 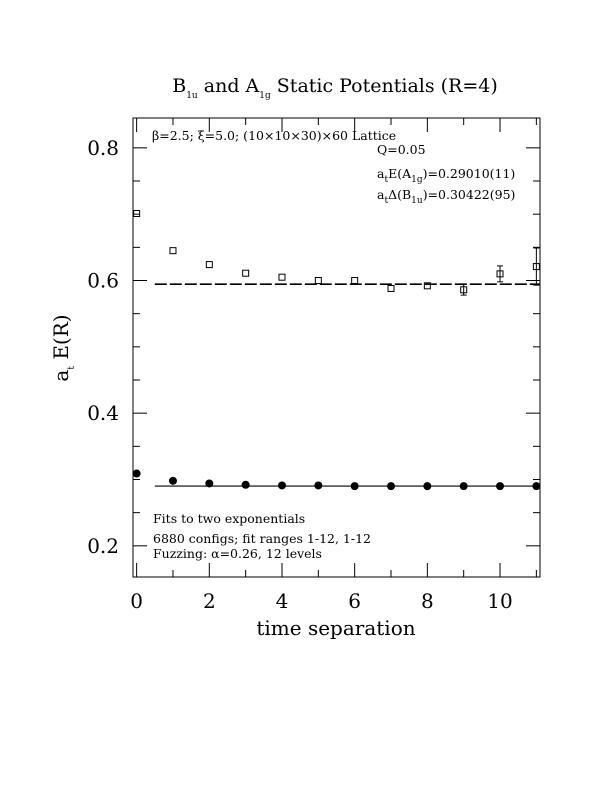 What do you see at coordinates (103, 281) in the screenshot?
I see `y-tick-label: 0.6` at bounding box center [103, 281].